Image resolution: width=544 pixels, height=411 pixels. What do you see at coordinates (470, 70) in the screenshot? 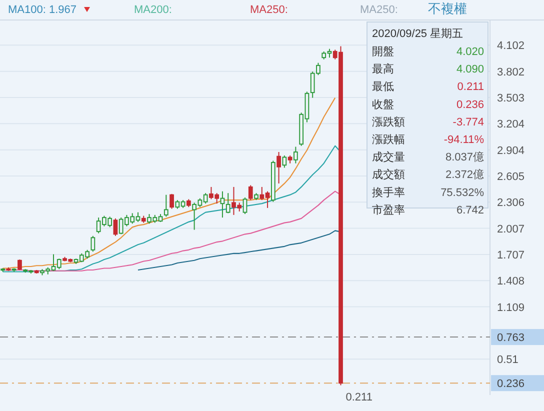
I see `annotation: 4.090` at bounding box center [470, 70].